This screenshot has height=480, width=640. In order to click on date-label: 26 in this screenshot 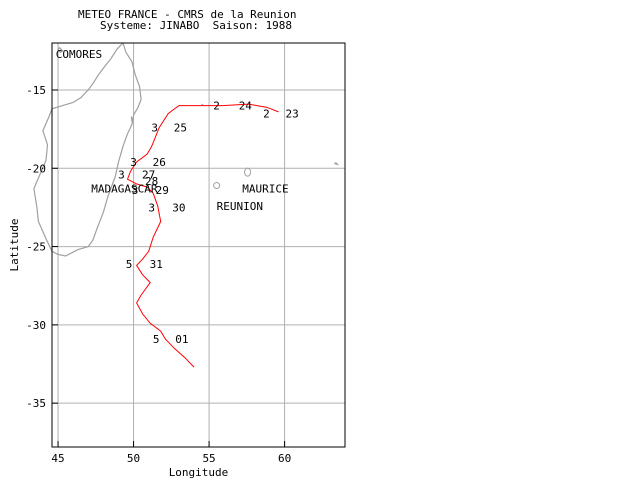, I will do `click(159, 162)`.